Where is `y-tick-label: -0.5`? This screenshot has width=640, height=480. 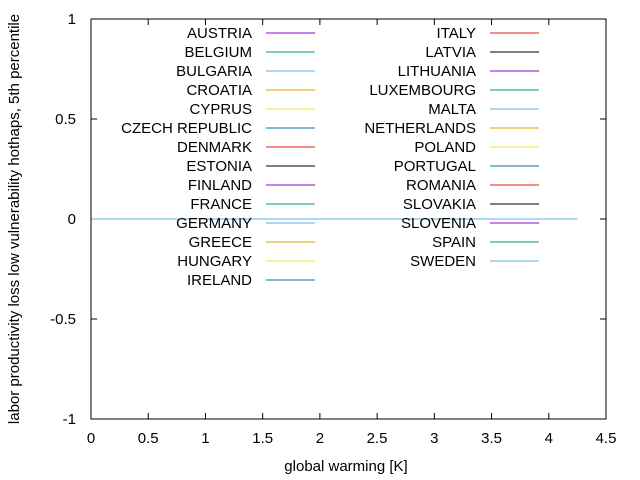 y-tick-label: -0.5 is located at coordinates (63, 319).